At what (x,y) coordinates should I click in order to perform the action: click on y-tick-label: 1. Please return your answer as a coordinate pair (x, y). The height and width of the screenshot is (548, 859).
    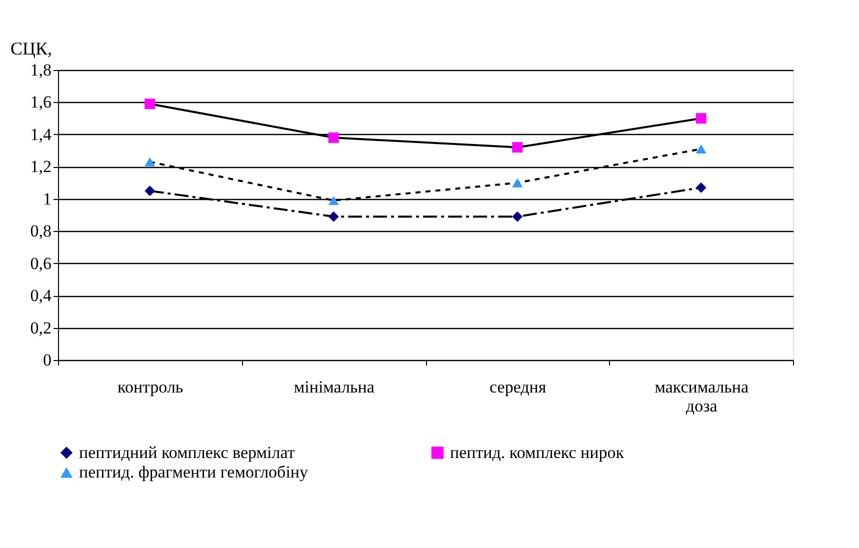
    Looking at the image, I should click on (47, 198).